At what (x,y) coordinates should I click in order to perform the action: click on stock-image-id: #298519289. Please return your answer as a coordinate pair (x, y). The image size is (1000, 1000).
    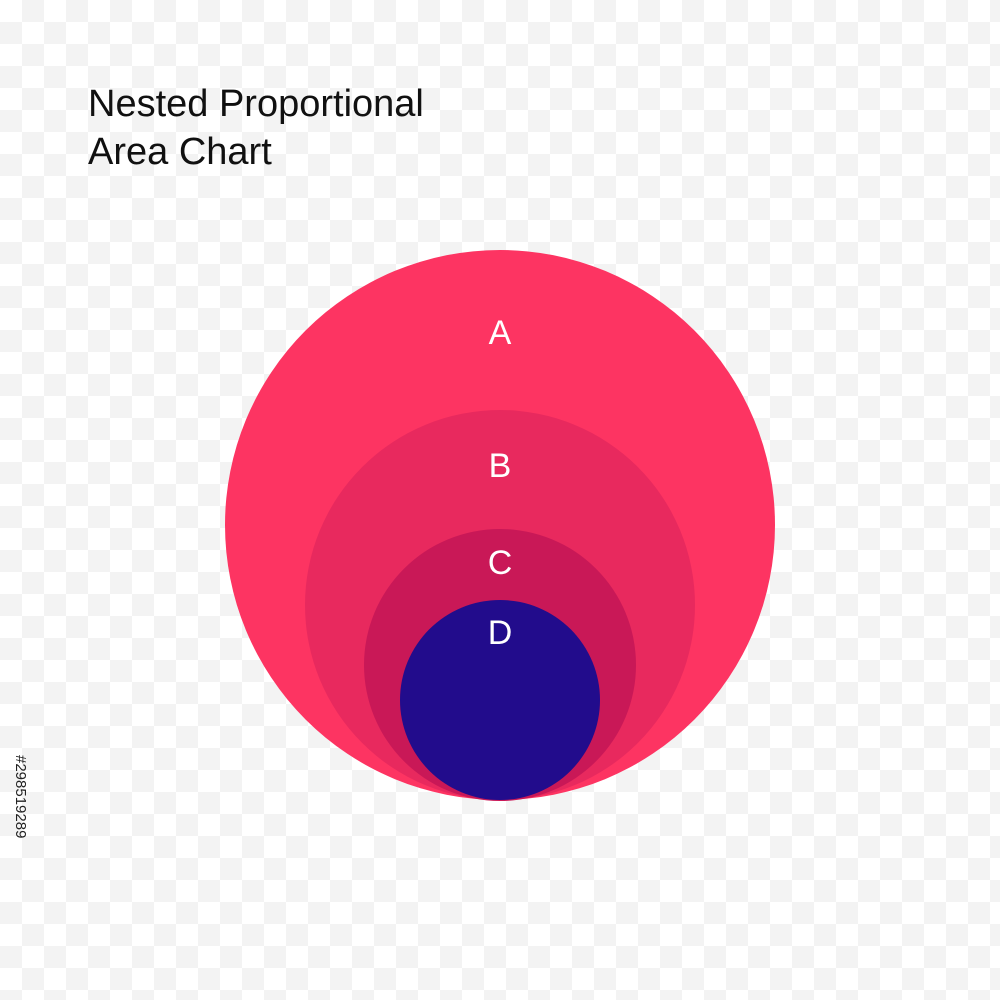
    Looking at the image, I should click on (21, 810).